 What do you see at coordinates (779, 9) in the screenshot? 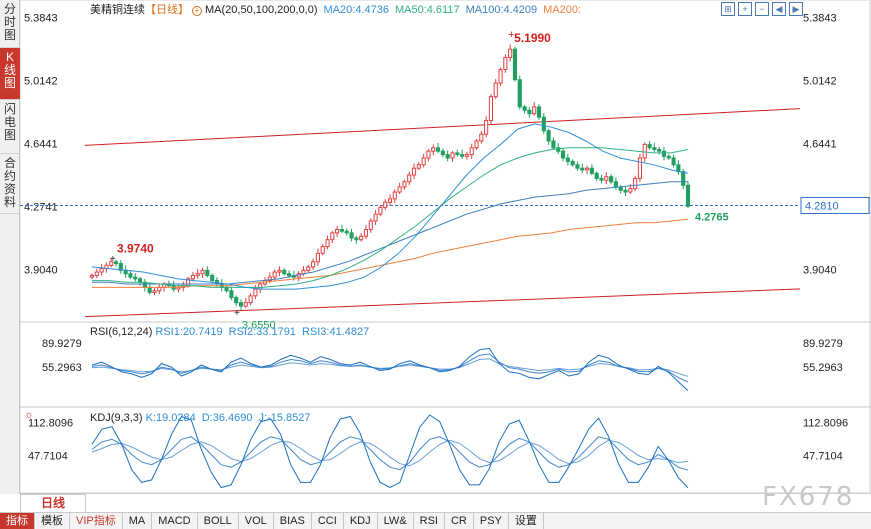
I see `scroll-left-icon: ◀` at bounding box center [779, 9].